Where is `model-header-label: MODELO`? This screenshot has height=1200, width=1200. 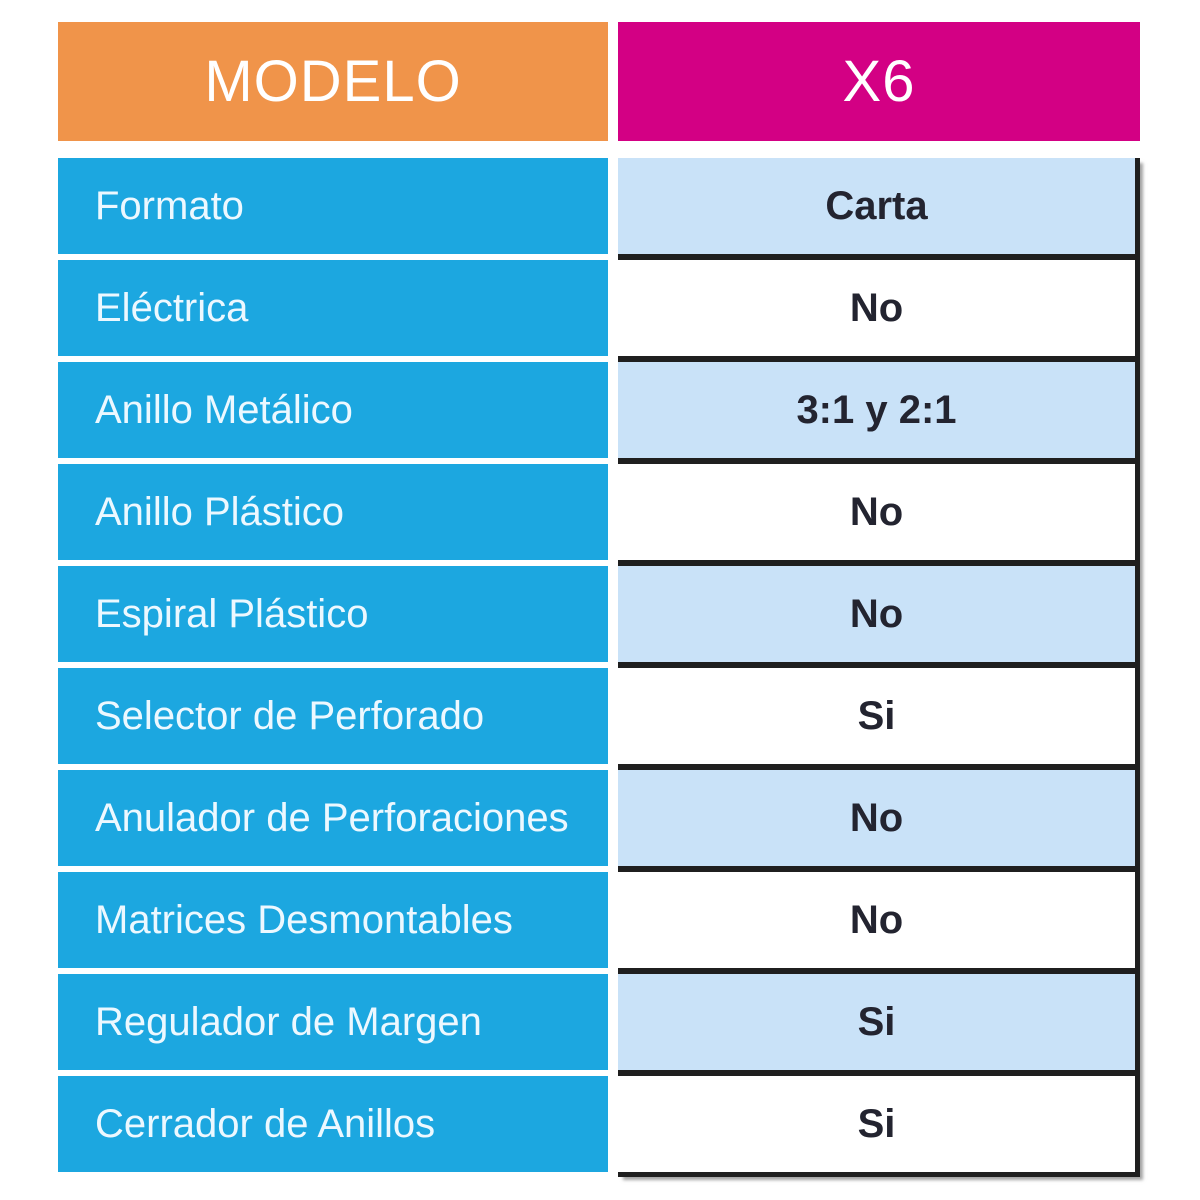
model-header-label: MODELO is located at coordinates (333, 81).